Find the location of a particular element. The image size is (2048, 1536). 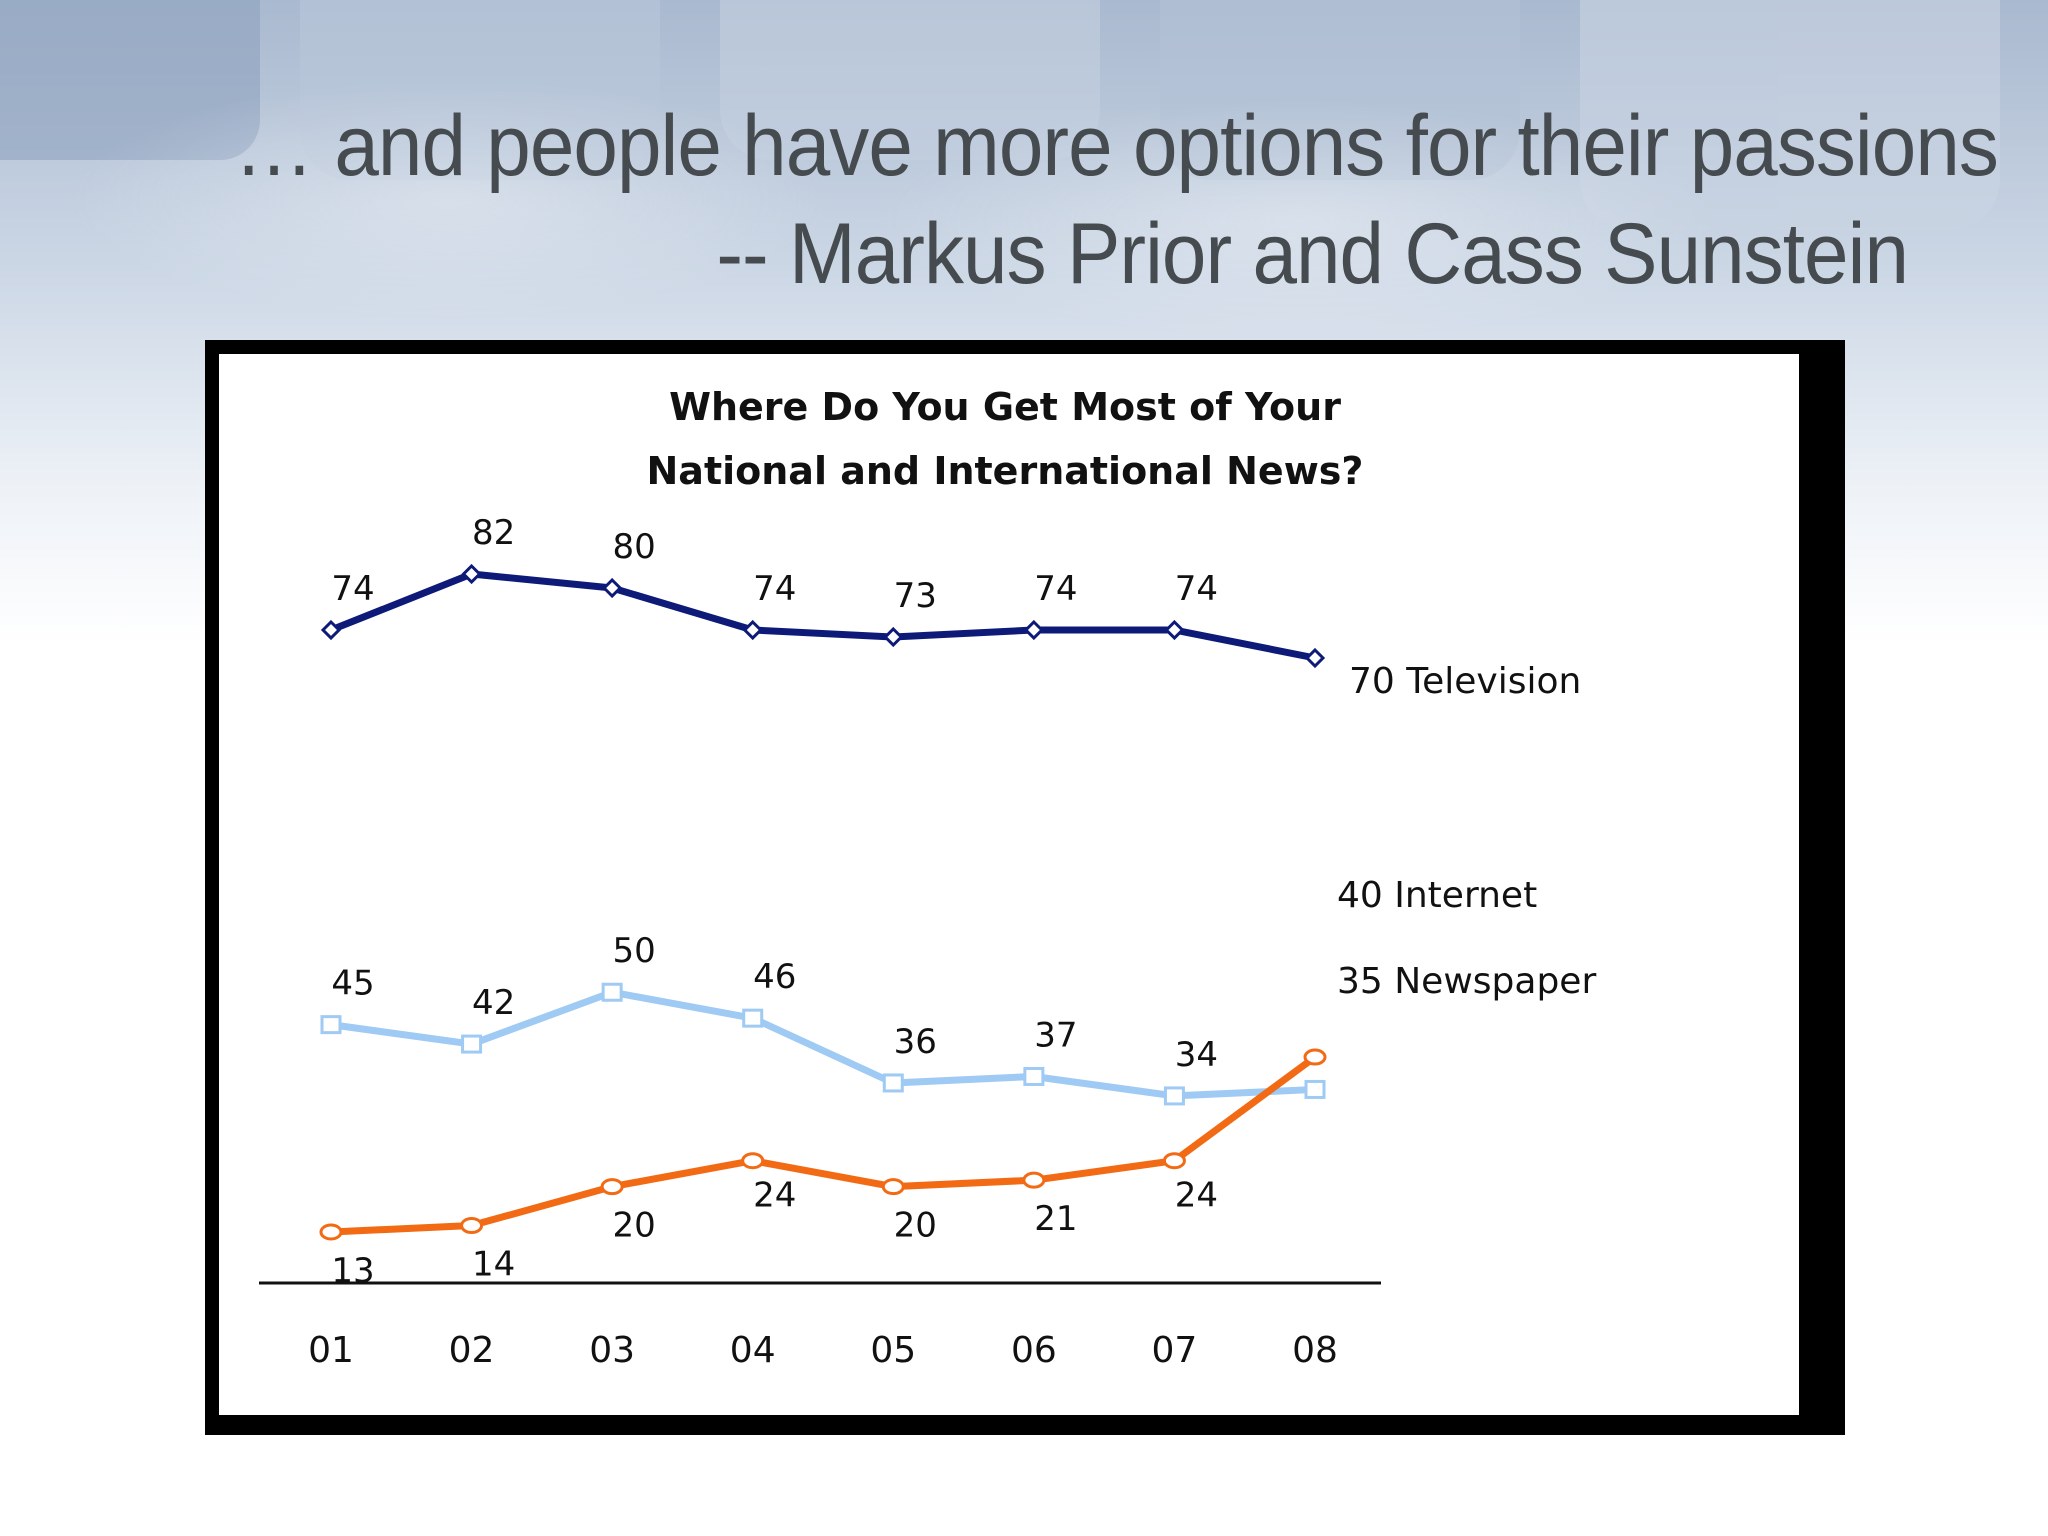

x-tick-label: 06 is located at coordinates (1034, 1350).